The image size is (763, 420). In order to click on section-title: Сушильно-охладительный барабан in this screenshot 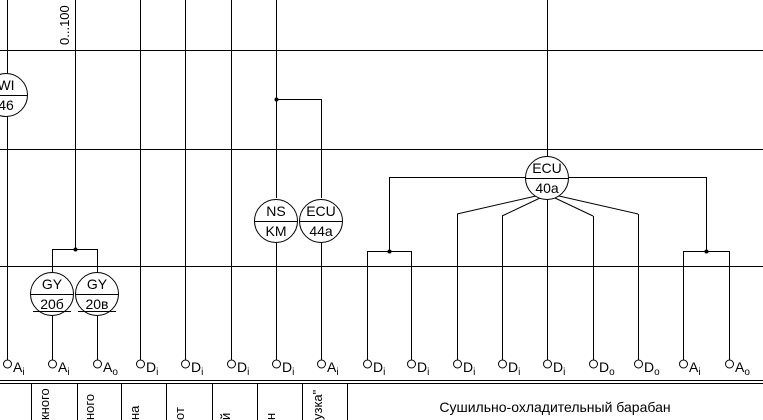, I will do `click(554, 407)`.